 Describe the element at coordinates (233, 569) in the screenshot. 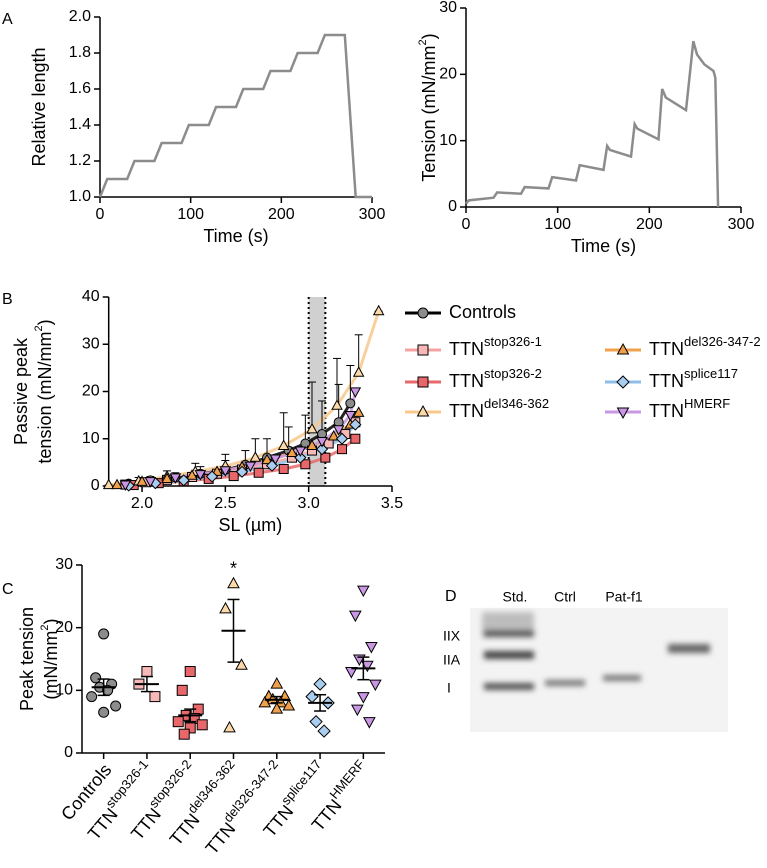

I see `annotation: *` at that location.